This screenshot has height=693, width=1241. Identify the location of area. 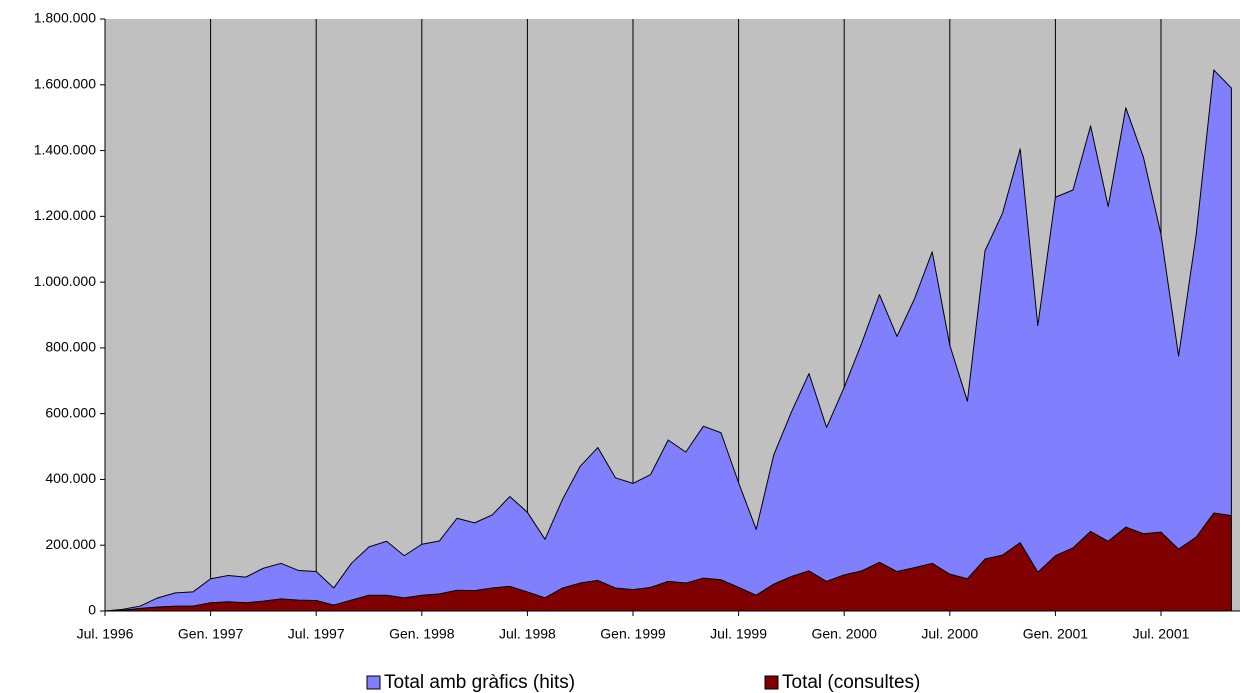
(668, 562).